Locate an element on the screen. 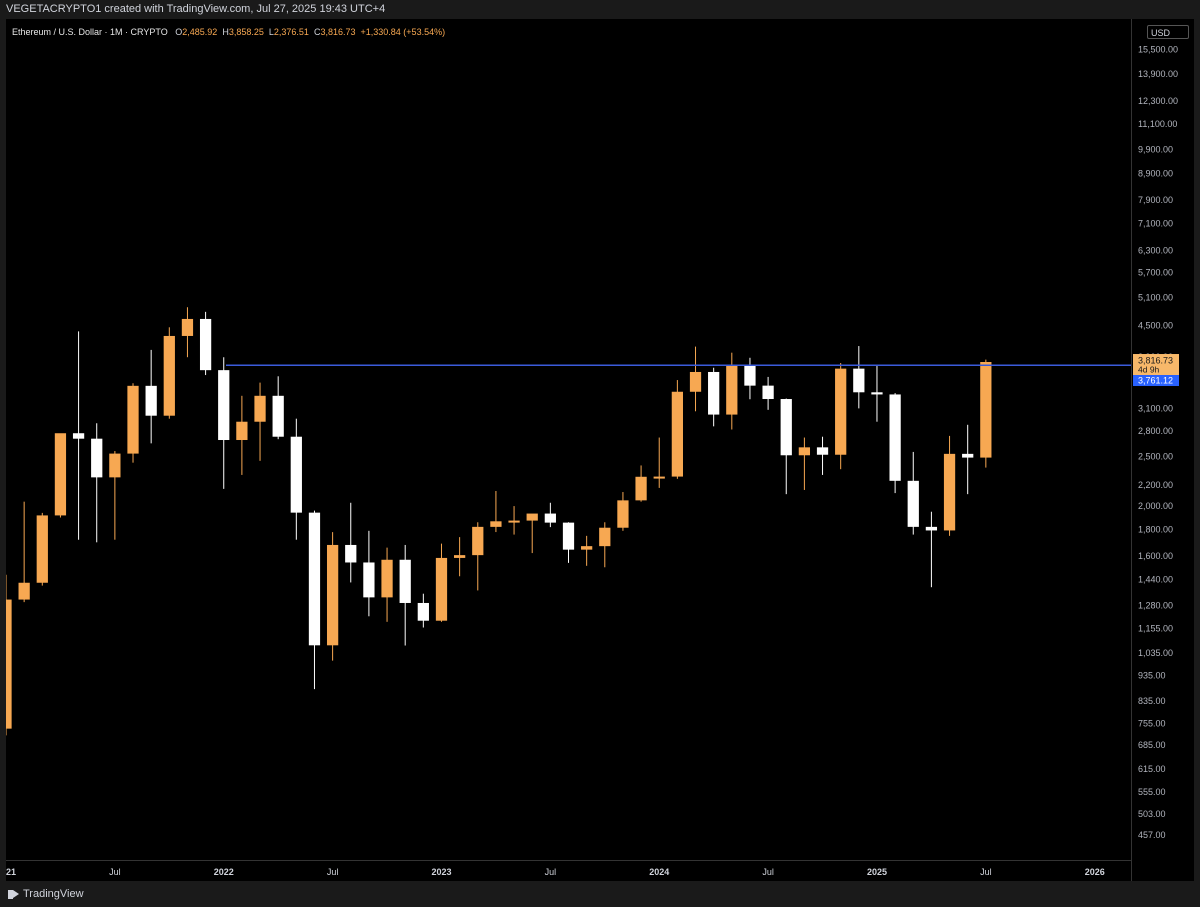 The width and height of the screenshot is (1200, 907). price-tick-label: 1,440.00 is located at coordinates (1155, 579).